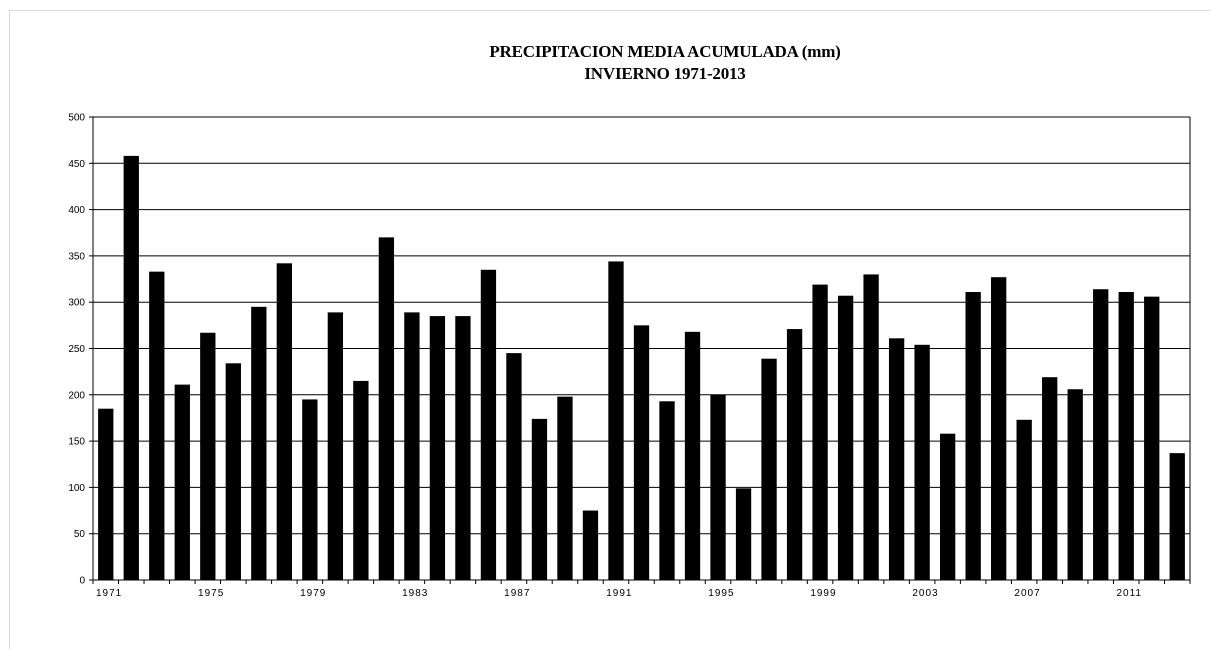 This screenshot has height=650, width=1211. What do you see at coordinates (488, 424) in the screenshot?
I see `bar-1986` at bounding box center [488, 424].